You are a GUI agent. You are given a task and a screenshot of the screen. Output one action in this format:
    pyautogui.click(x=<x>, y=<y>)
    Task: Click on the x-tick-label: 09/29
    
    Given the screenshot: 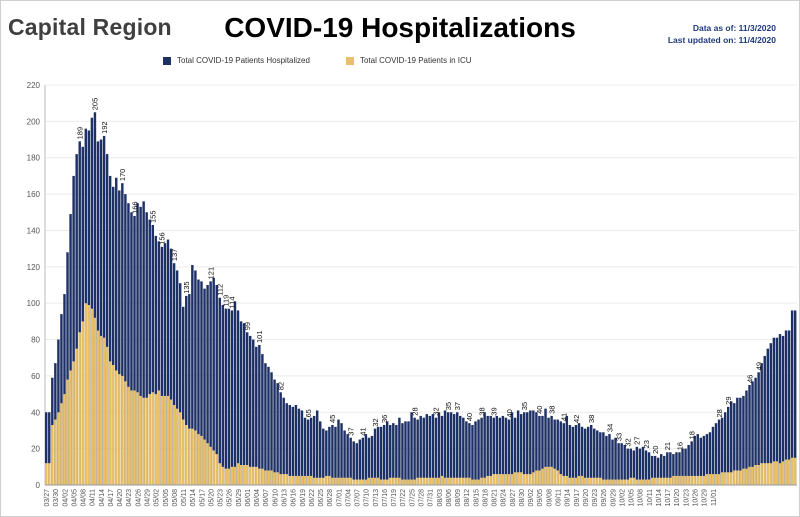 What is the action you would take?
    pyautogui.click(x=613, y=498)
    